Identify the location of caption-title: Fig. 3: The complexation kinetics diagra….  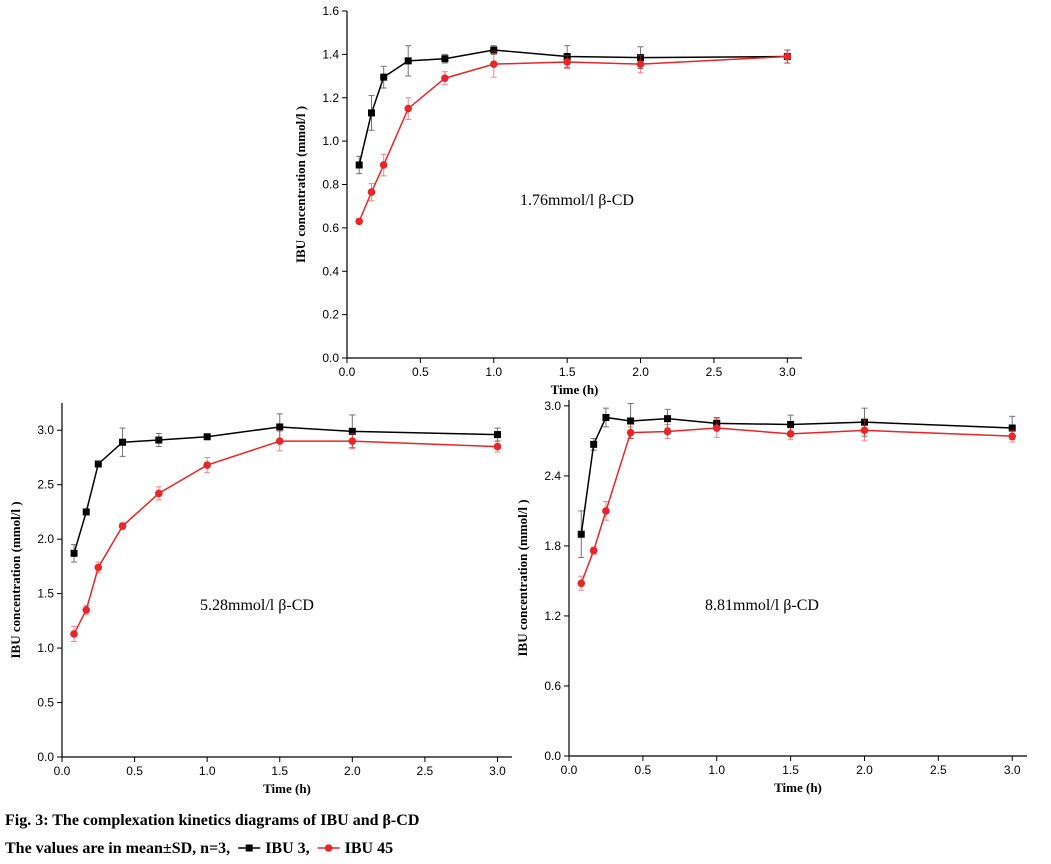
(212, 820).